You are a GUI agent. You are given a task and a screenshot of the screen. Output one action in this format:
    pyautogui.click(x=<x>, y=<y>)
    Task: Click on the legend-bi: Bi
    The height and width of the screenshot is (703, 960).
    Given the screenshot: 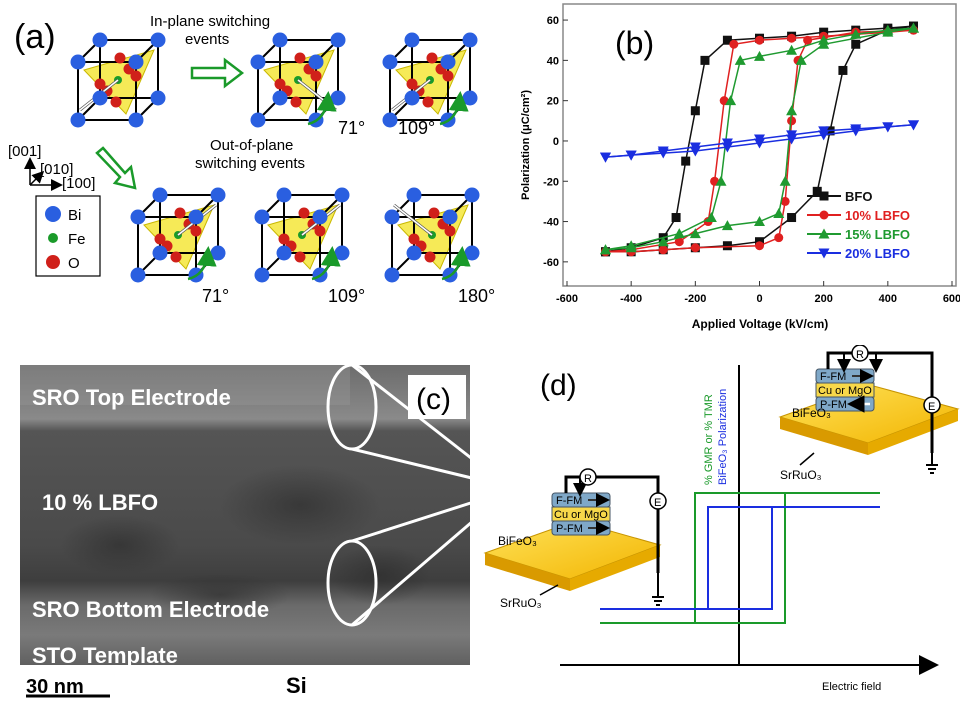 What is the action you would take?
    pyautogui.click(x=74, y=215)
    